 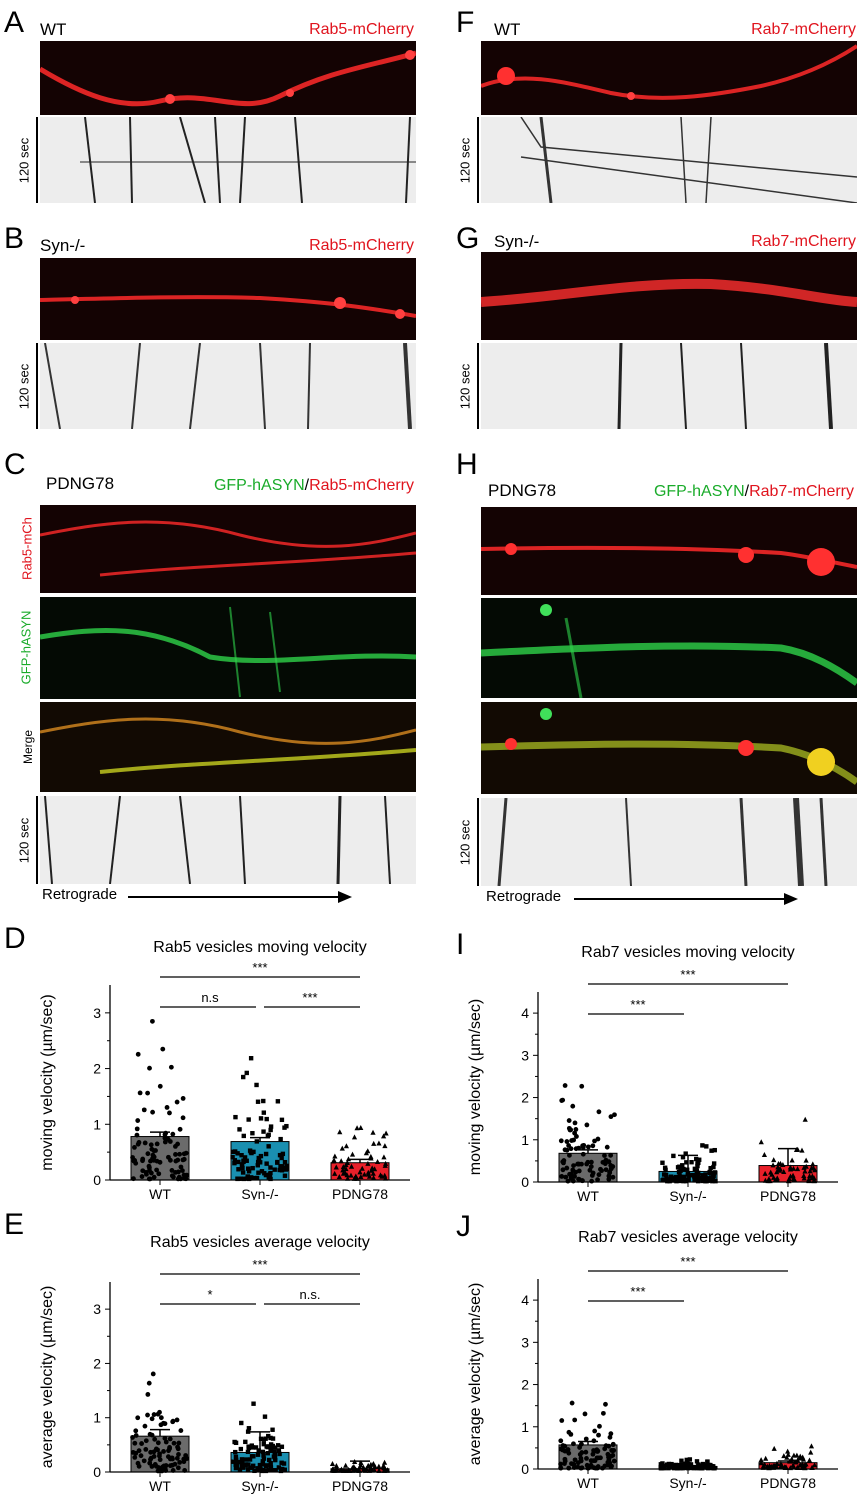 I want to click on panel-letter-c: C, so click(x=15, y=464).